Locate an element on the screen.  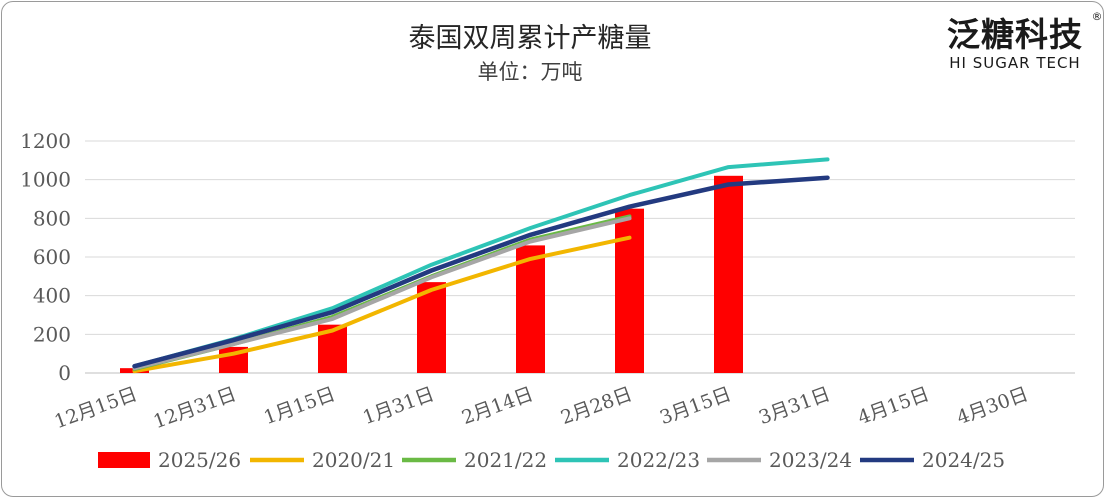
x-tick-label: 4月15日 is located at coordinates (893, 406).